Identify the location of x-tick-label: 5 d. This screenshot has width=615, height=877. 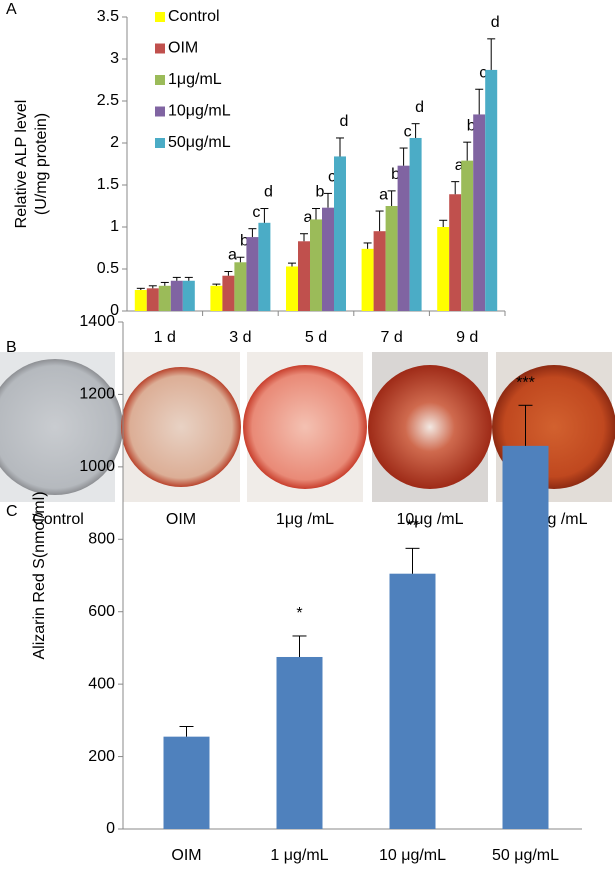
(316, 337).